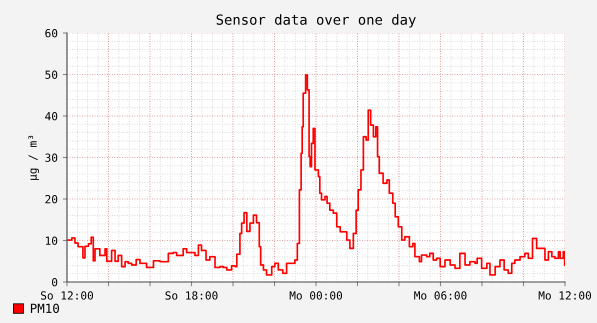 This screenshot has height=323, width=597. Describe the element at coordinates (52, 240) in the screenshot. I see `y-tick-label: 10` at that location.